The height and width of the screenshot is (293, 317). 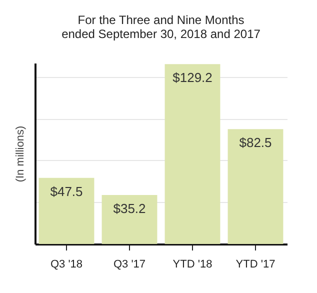 What do you see at coordinates (66, 191) in the screenshot?
I see `data-label: $47.5` at bounding box center [66, 191].